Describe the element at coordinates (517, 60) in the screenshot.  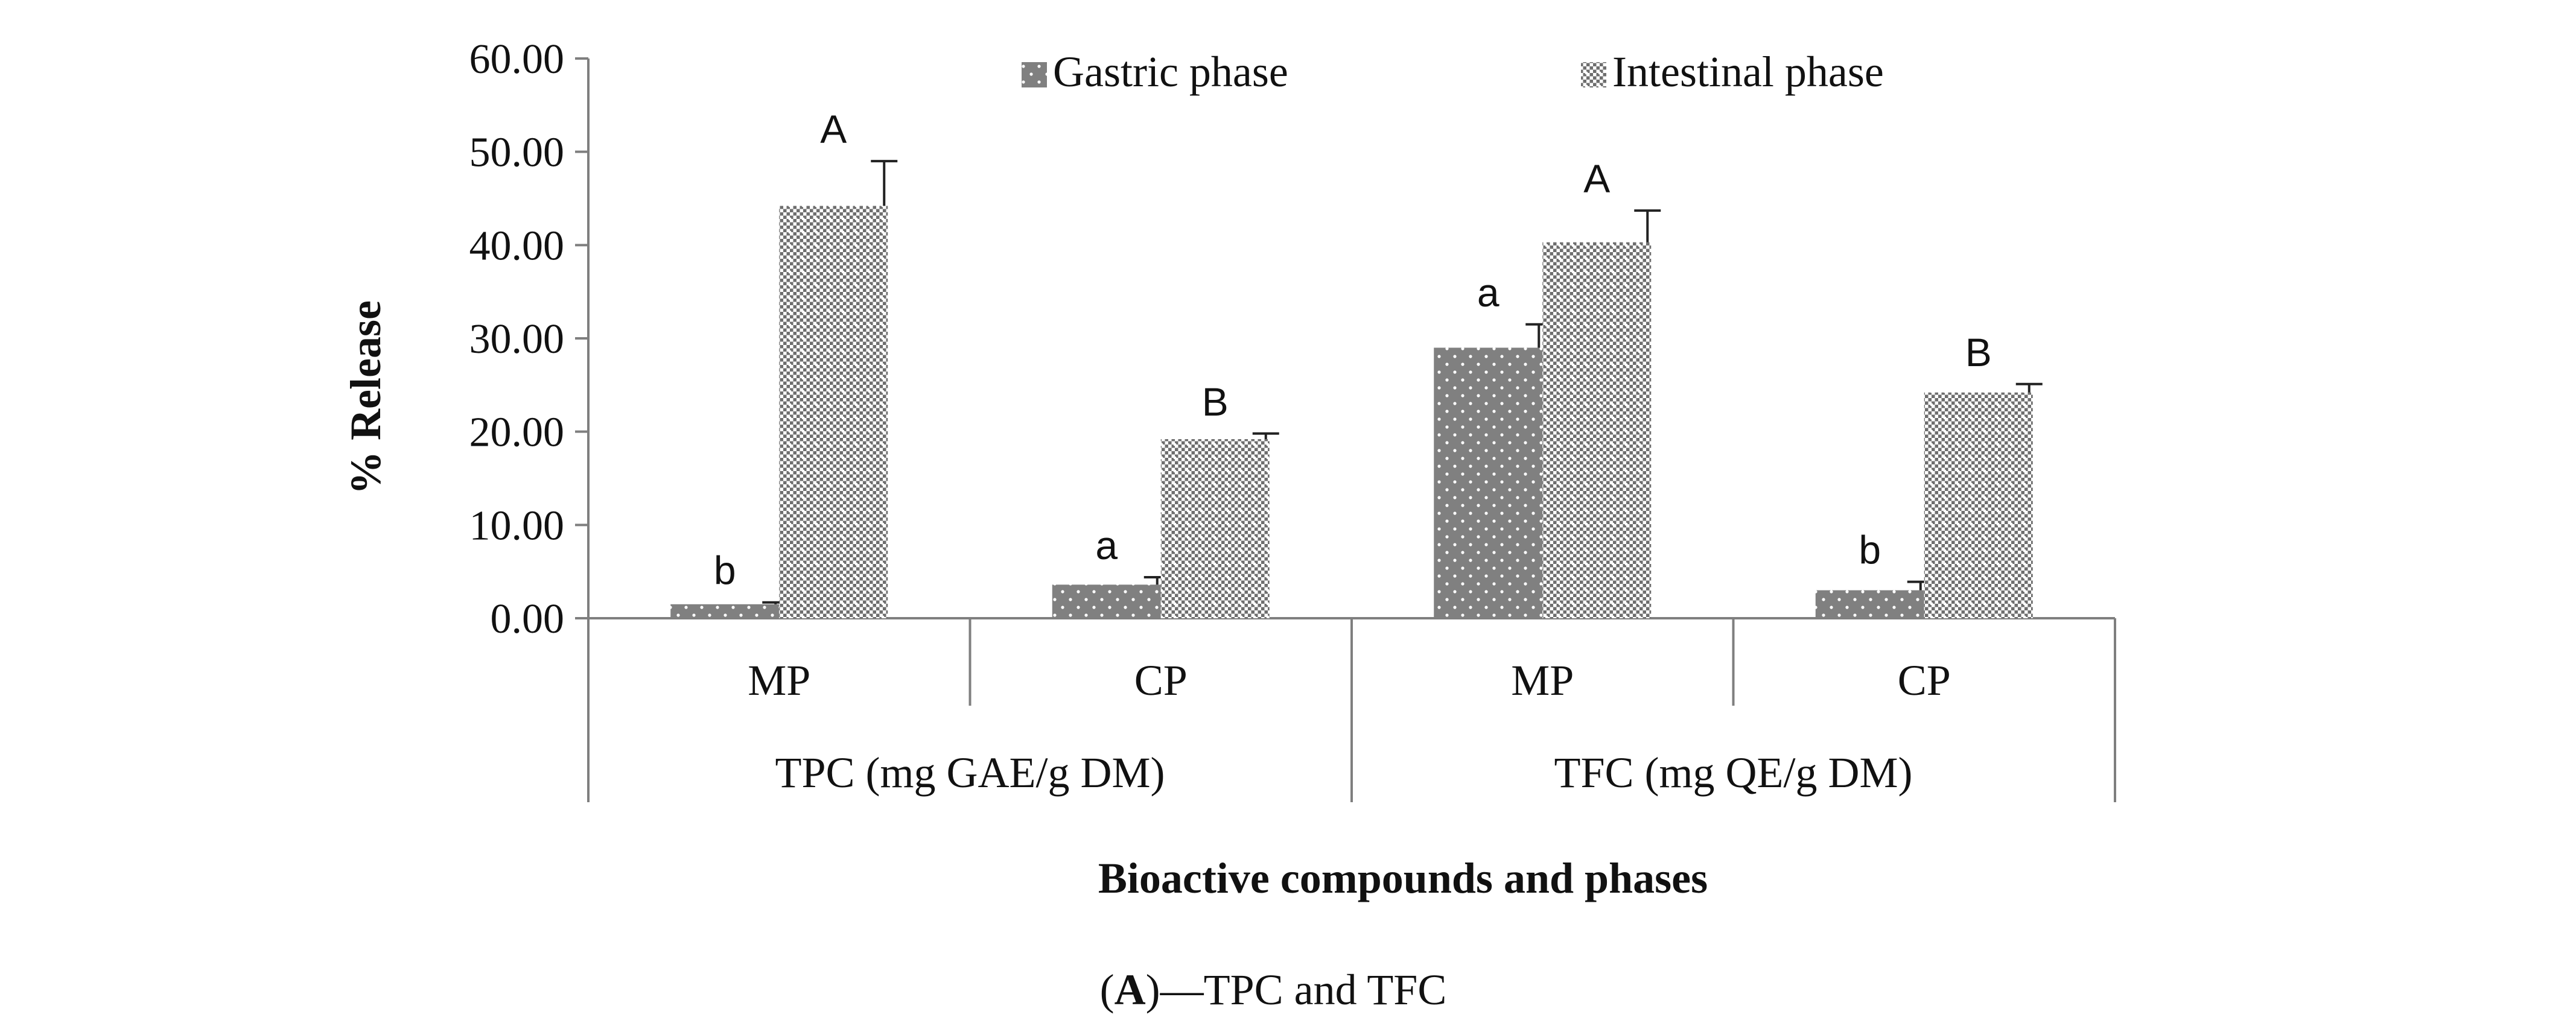
I see `y-tick-label: 60.00` at that location.